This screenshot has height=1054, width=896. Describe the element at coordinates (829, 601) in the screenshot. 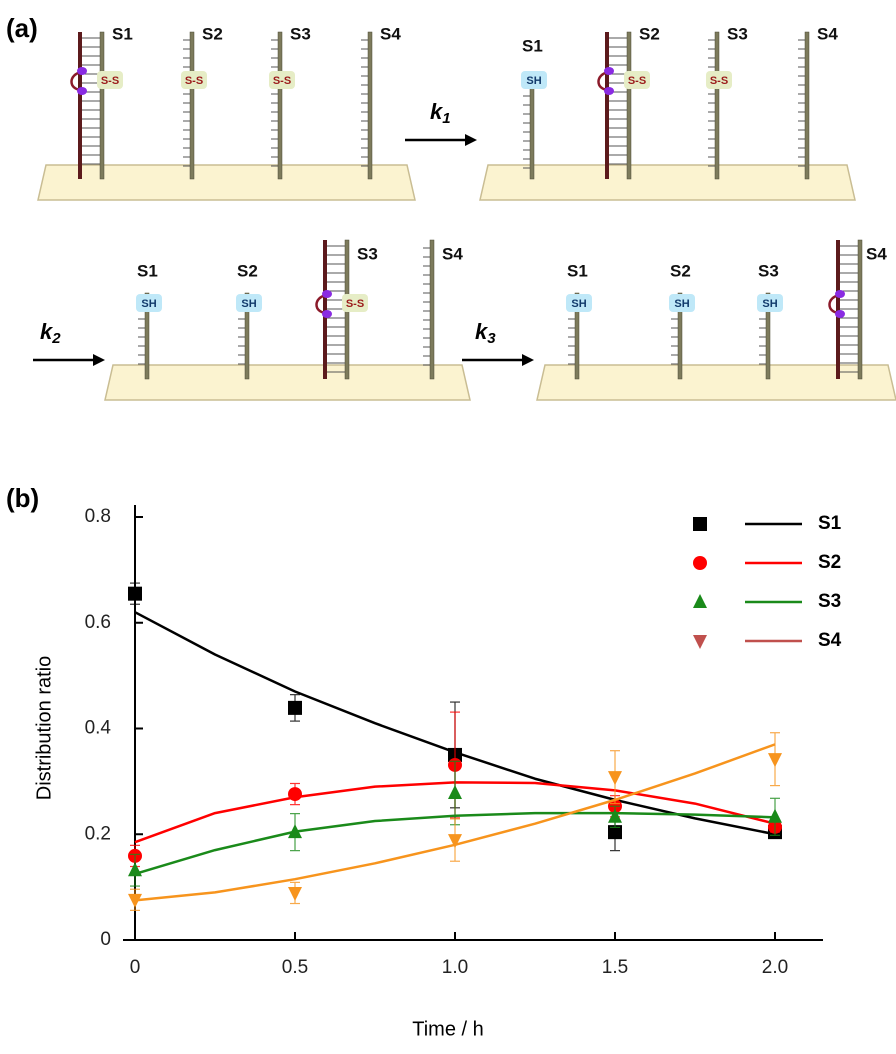

I see `legend-label: S3` at that location.